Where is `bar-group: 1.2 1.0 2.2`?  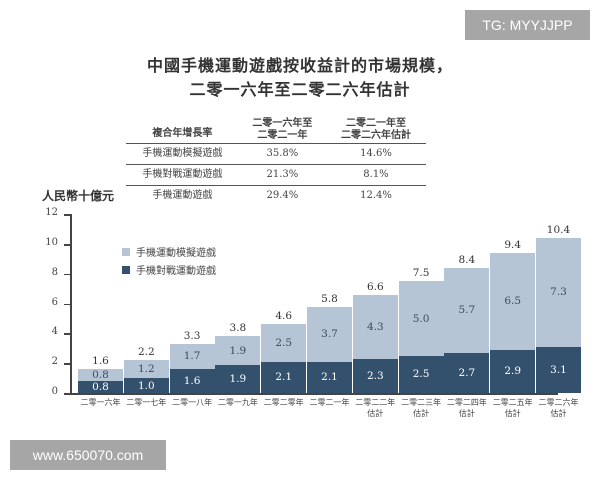 bar-group: 1.2 1.0 2.2 is located at coordinates (146, 369).